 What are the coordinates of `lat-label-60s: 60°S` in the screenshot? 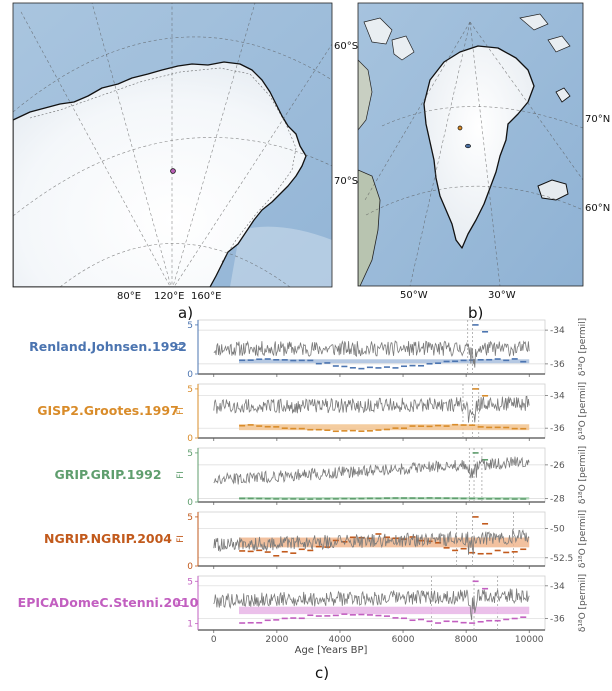 It's located at (346, 46).